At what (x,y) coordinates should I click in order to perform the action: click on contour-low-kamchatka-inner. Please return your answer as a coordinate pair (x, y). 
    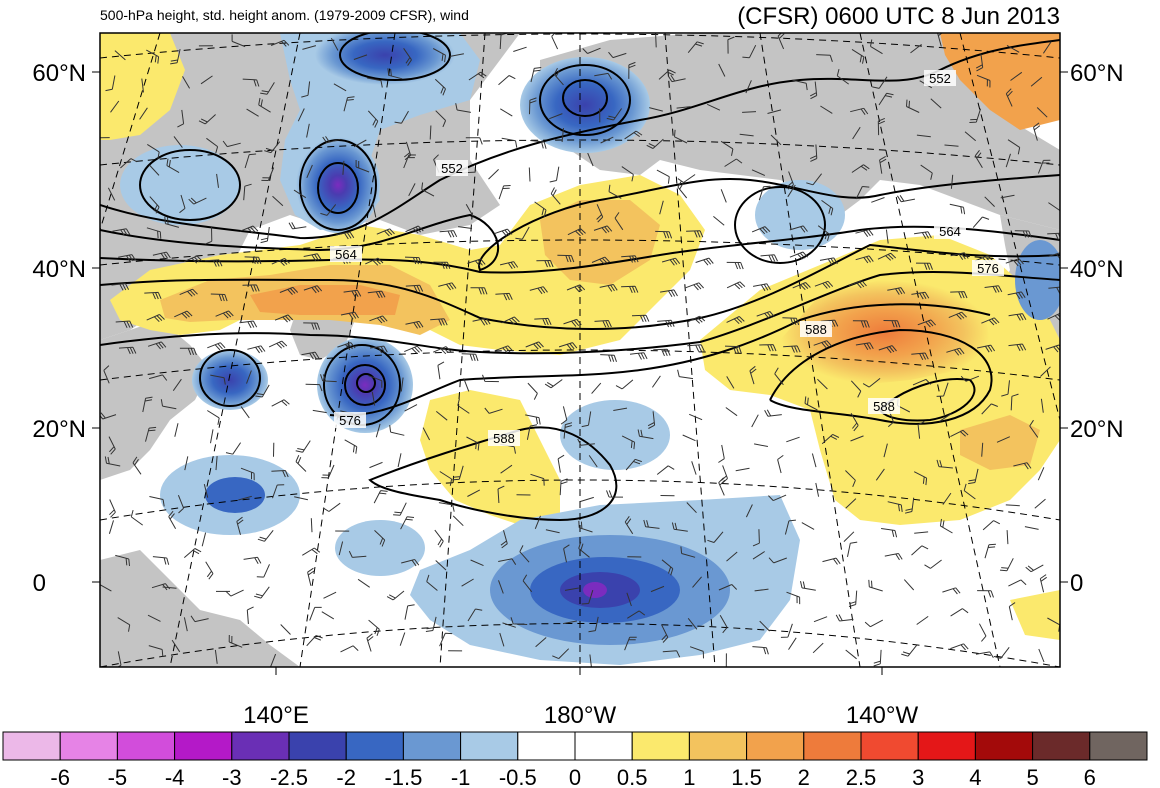
    Looking at the image, I should click on (338, 188).